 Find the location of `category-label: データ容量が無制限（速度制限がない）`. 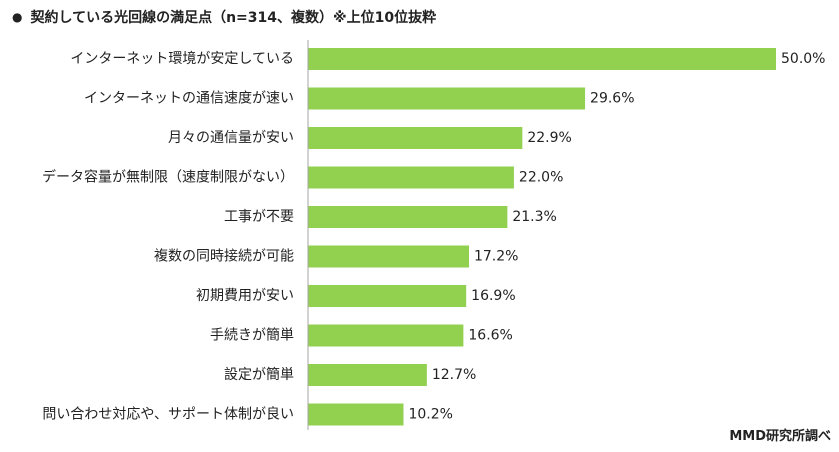

category-label: データ容量が無制限（速度制限がない） is located at coordinates (168, 177).